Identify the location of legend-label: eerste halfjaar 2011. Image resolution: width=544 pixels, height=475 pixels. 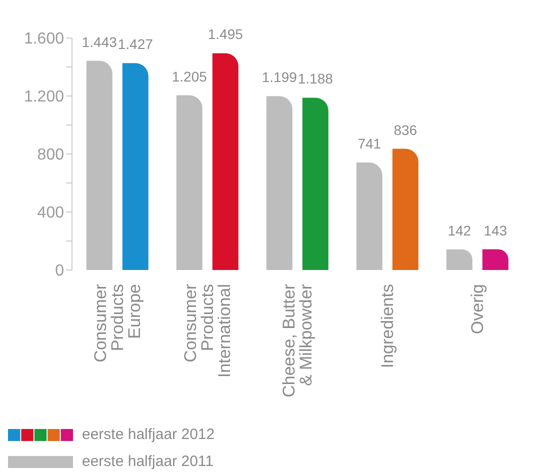
(148, 461).